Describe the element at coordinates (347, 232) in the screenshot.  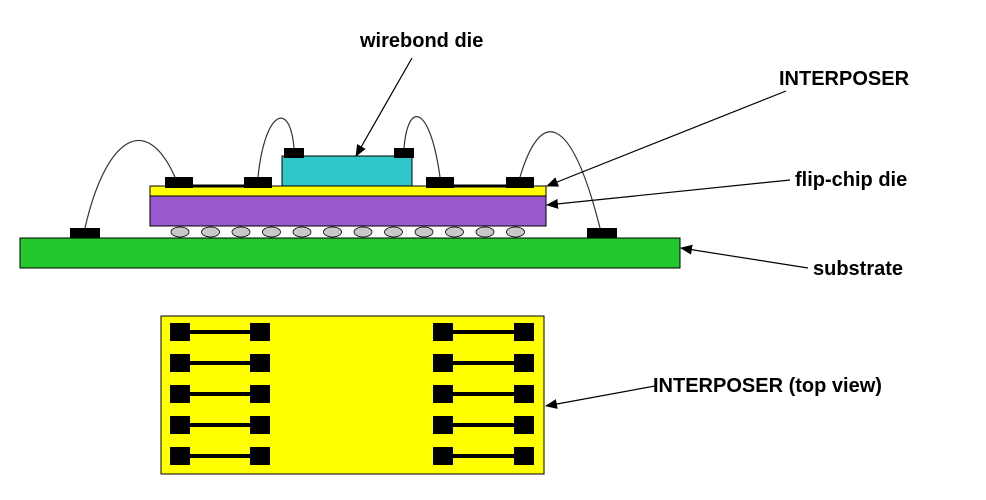
I see `solder-bumps` at that location.